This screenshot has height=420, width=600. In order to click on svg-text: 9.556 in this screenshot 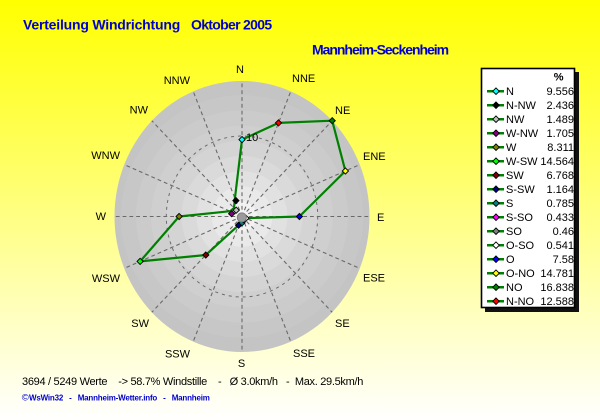, I will do `click(560, 92)`.